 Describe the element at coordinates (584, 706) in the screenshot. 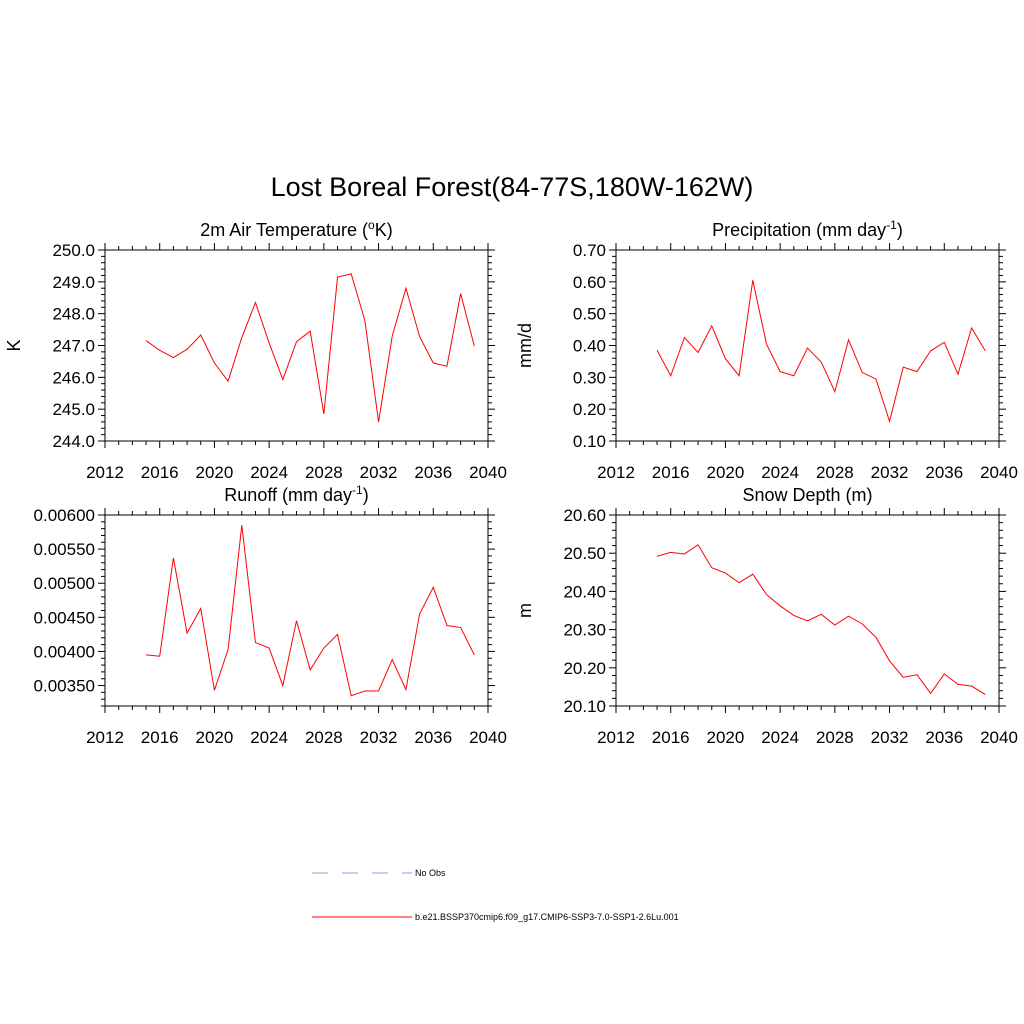

I see `y-tick-label: 20.10` at that location.